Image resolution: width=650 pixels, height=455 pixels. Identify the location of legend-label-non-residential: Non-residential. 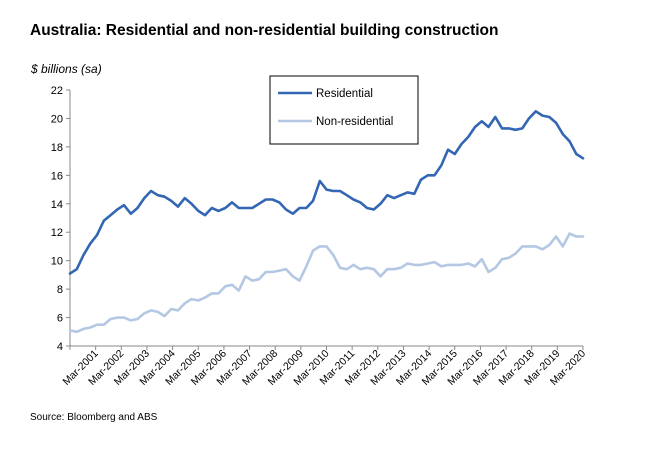
(354, 122).